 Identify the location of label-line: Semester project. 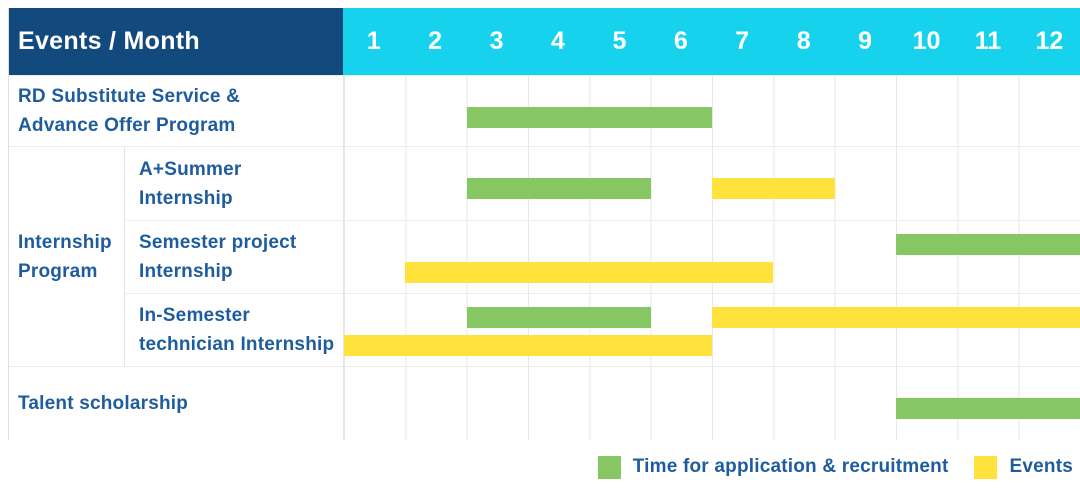
(218, 242).